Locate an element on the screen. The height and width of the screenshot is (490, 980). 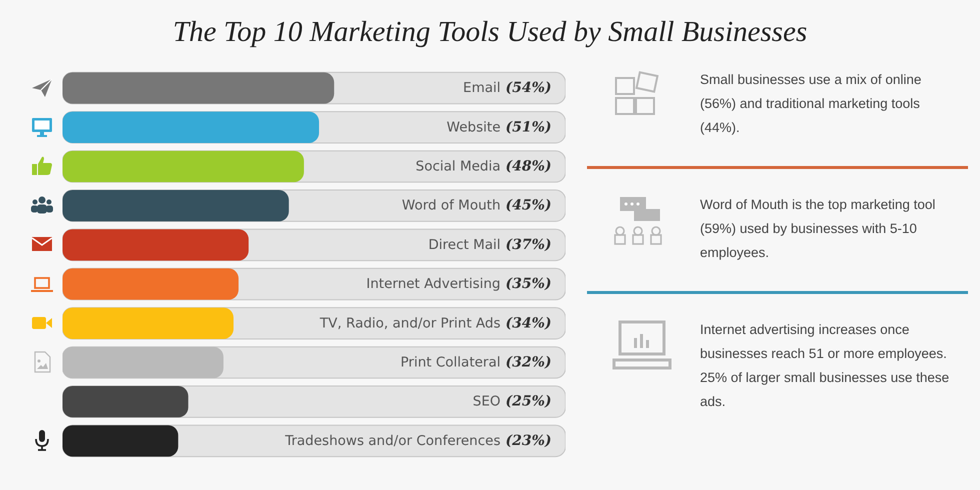
text: Small businesses use a mix of online (56%) and traditional marketing tools (44%). is located at coordinates (811, 104).